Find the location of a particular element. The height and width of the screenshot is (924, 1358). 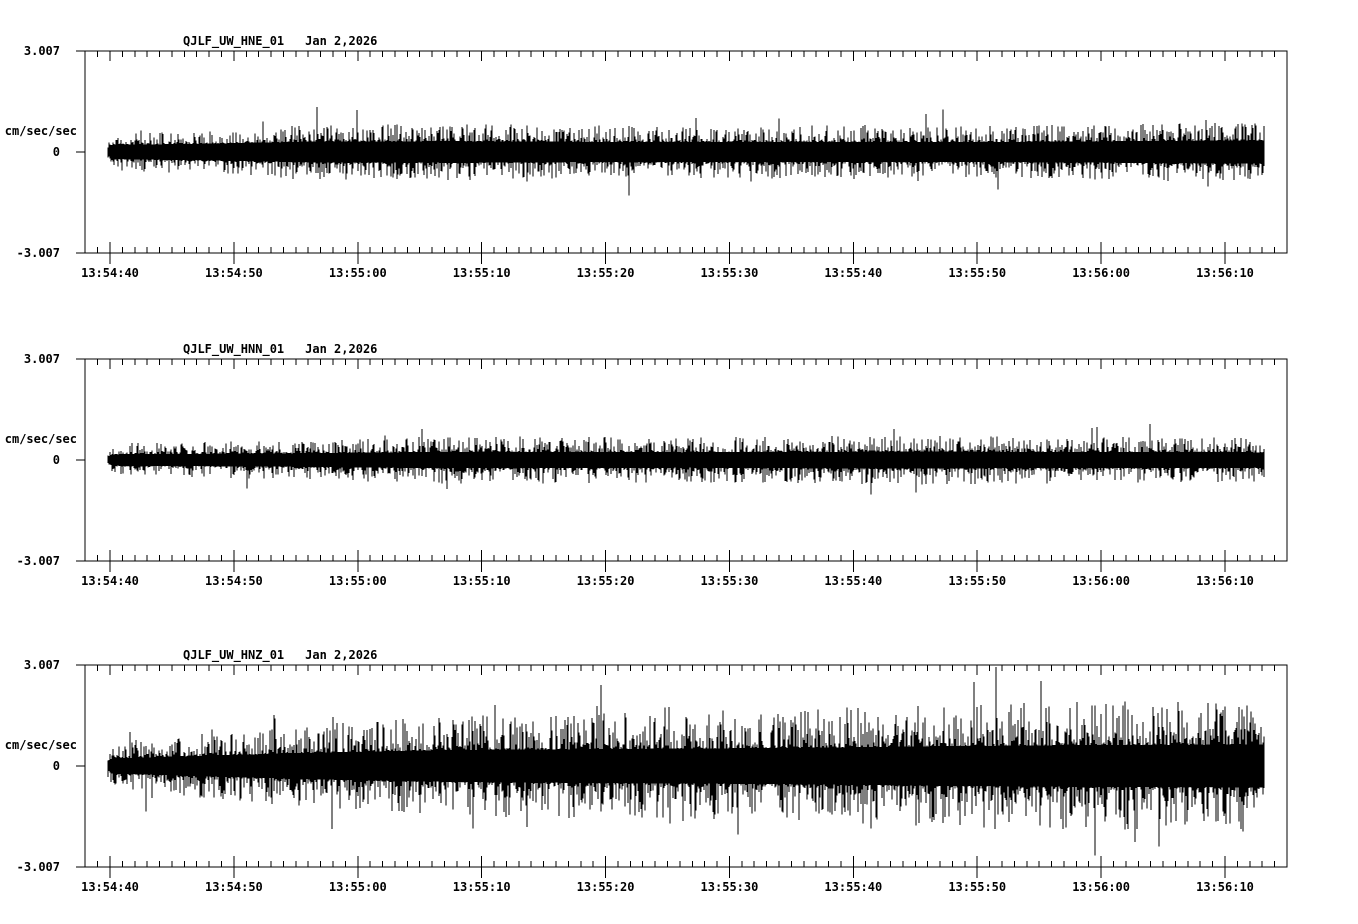

panel-title: QJLF_UW_HNZ_01 Jan 2,2026 is located at coordinates (280, 655).